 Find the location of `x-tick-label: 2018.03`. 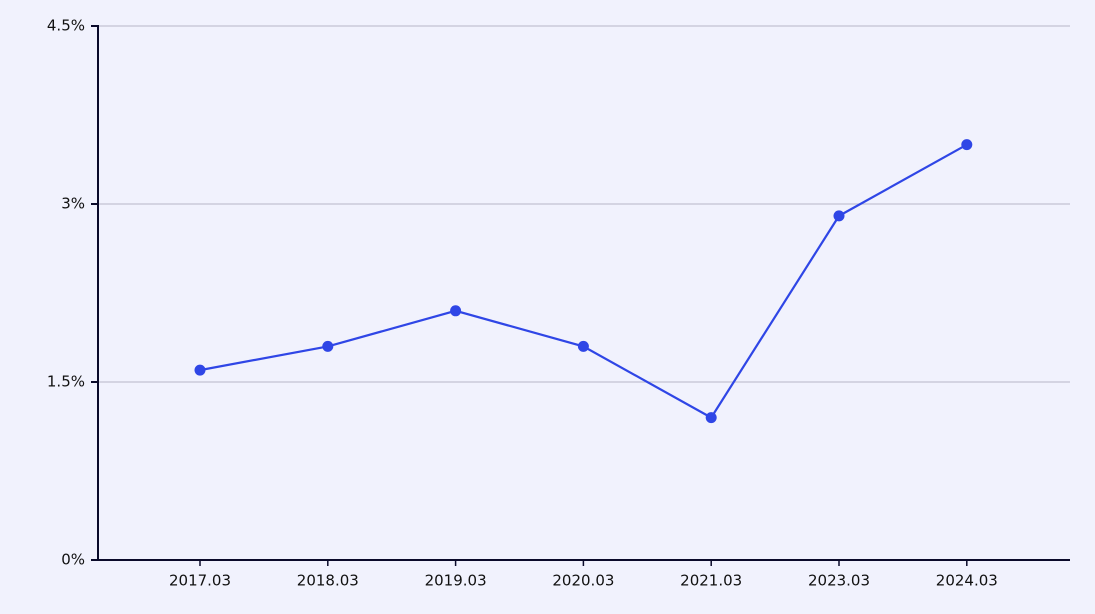

x-tick-label: 2018.03 is located at coordinates (328, 581).